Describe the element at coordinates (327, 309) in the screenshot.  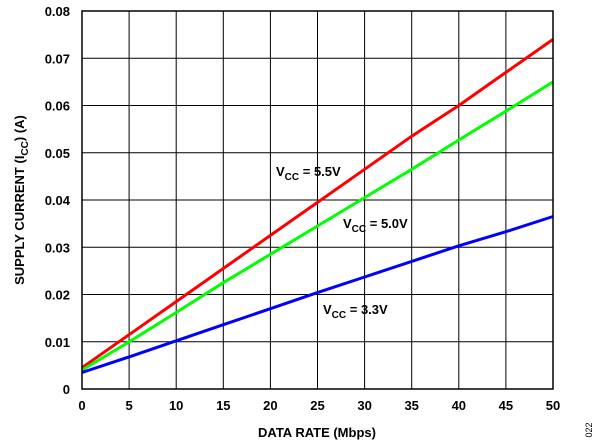
I see `series-label-3v3-main: V` at that location.